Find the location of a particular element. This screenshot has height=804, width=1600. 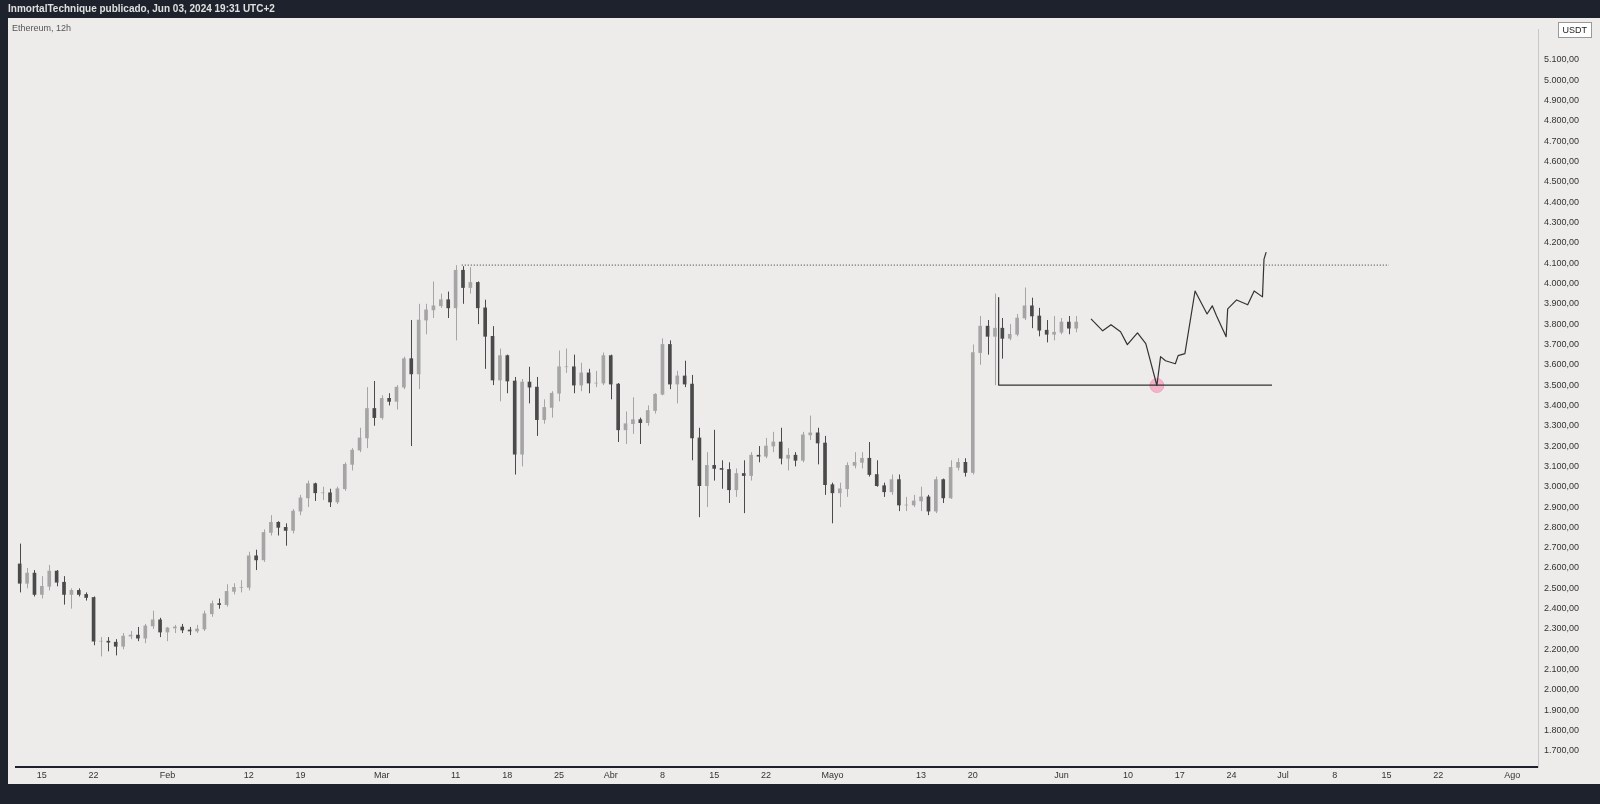

x-tick-label: Ago is located at coordinates (1512, 775).